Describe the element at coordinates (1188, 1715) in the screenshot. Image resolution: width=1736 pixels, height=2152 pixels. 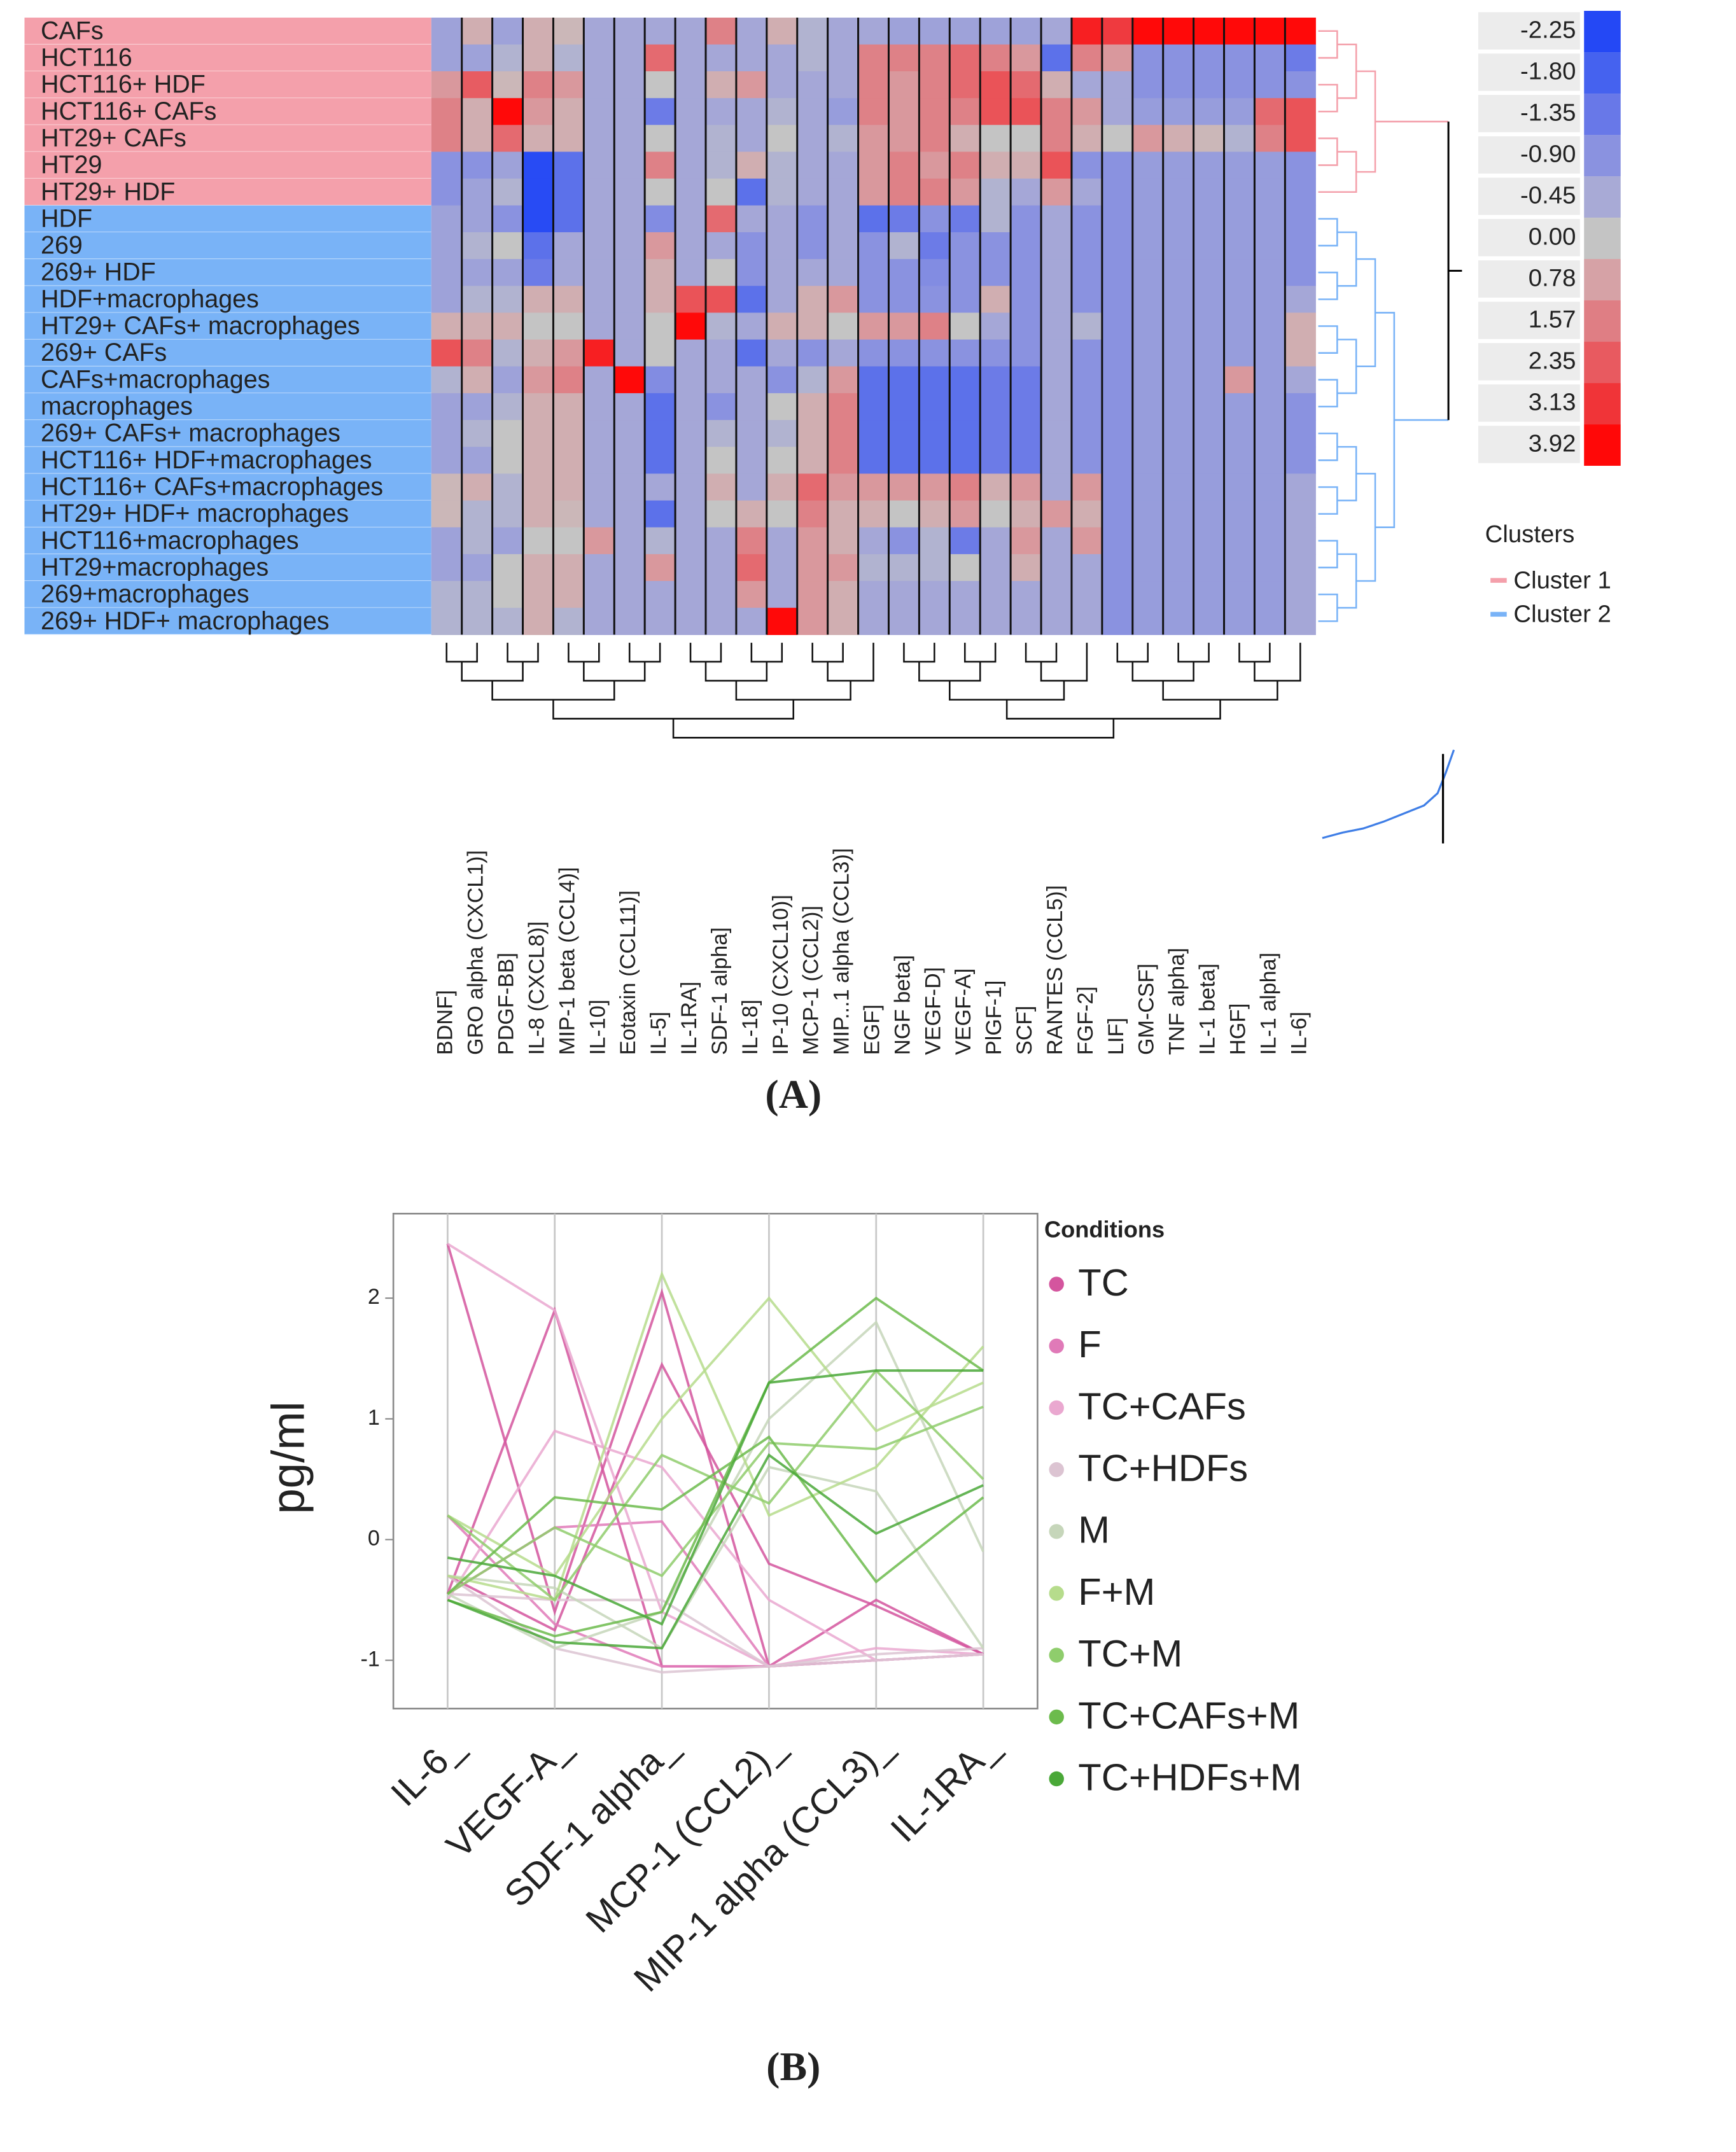
I see `legend-label: TC+CAFs+M` at that location.